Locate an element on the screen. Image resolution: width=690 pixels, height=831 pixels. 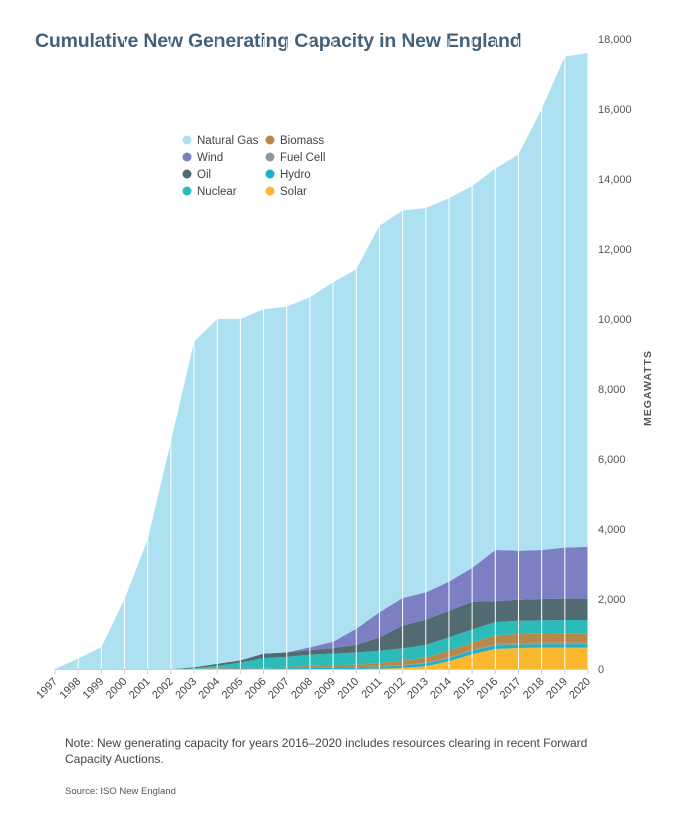
area-biomass is located at coordinates (321, 651).